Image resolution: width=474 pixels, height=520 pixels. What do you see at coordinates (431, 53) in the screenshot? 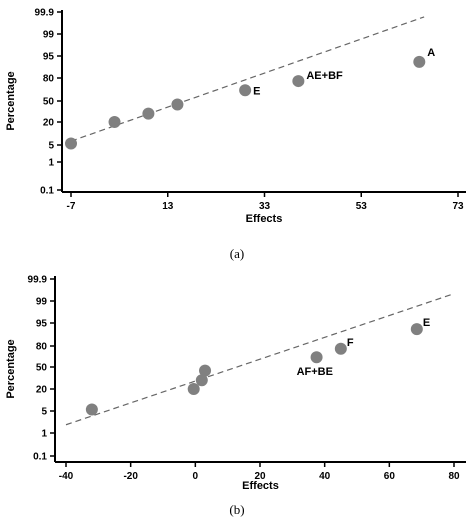
I see `data-point-label: A` at bounding box center [431, 53].